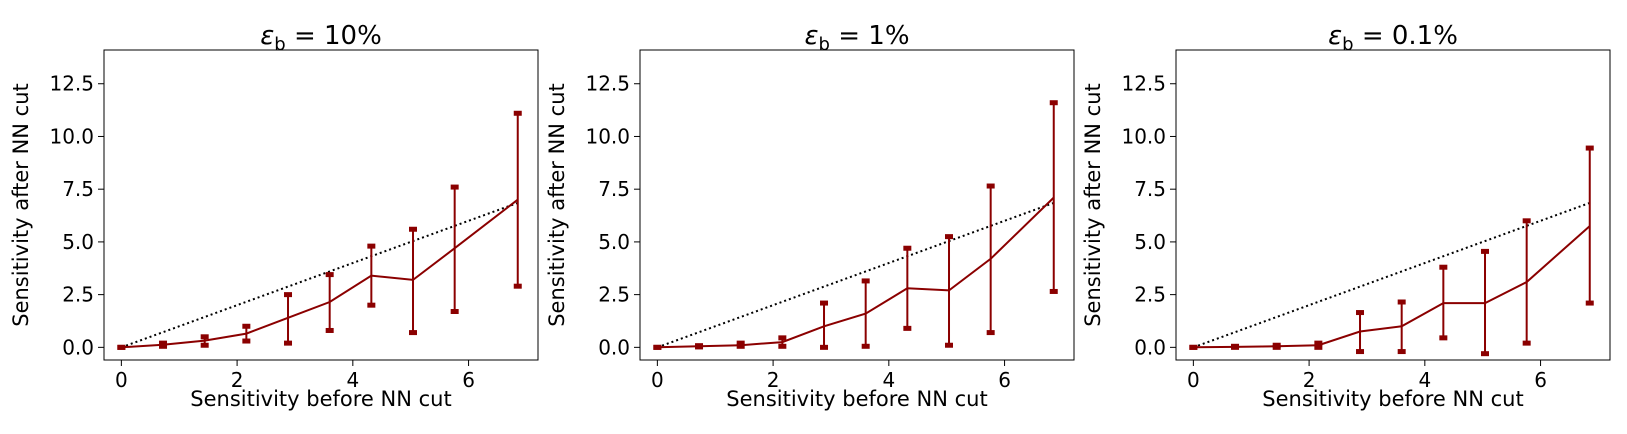 The image size is (1627, 434). Describe the element at coordinates (334, 36) in the screenshot. I see `title-value: = 10%` at that location.